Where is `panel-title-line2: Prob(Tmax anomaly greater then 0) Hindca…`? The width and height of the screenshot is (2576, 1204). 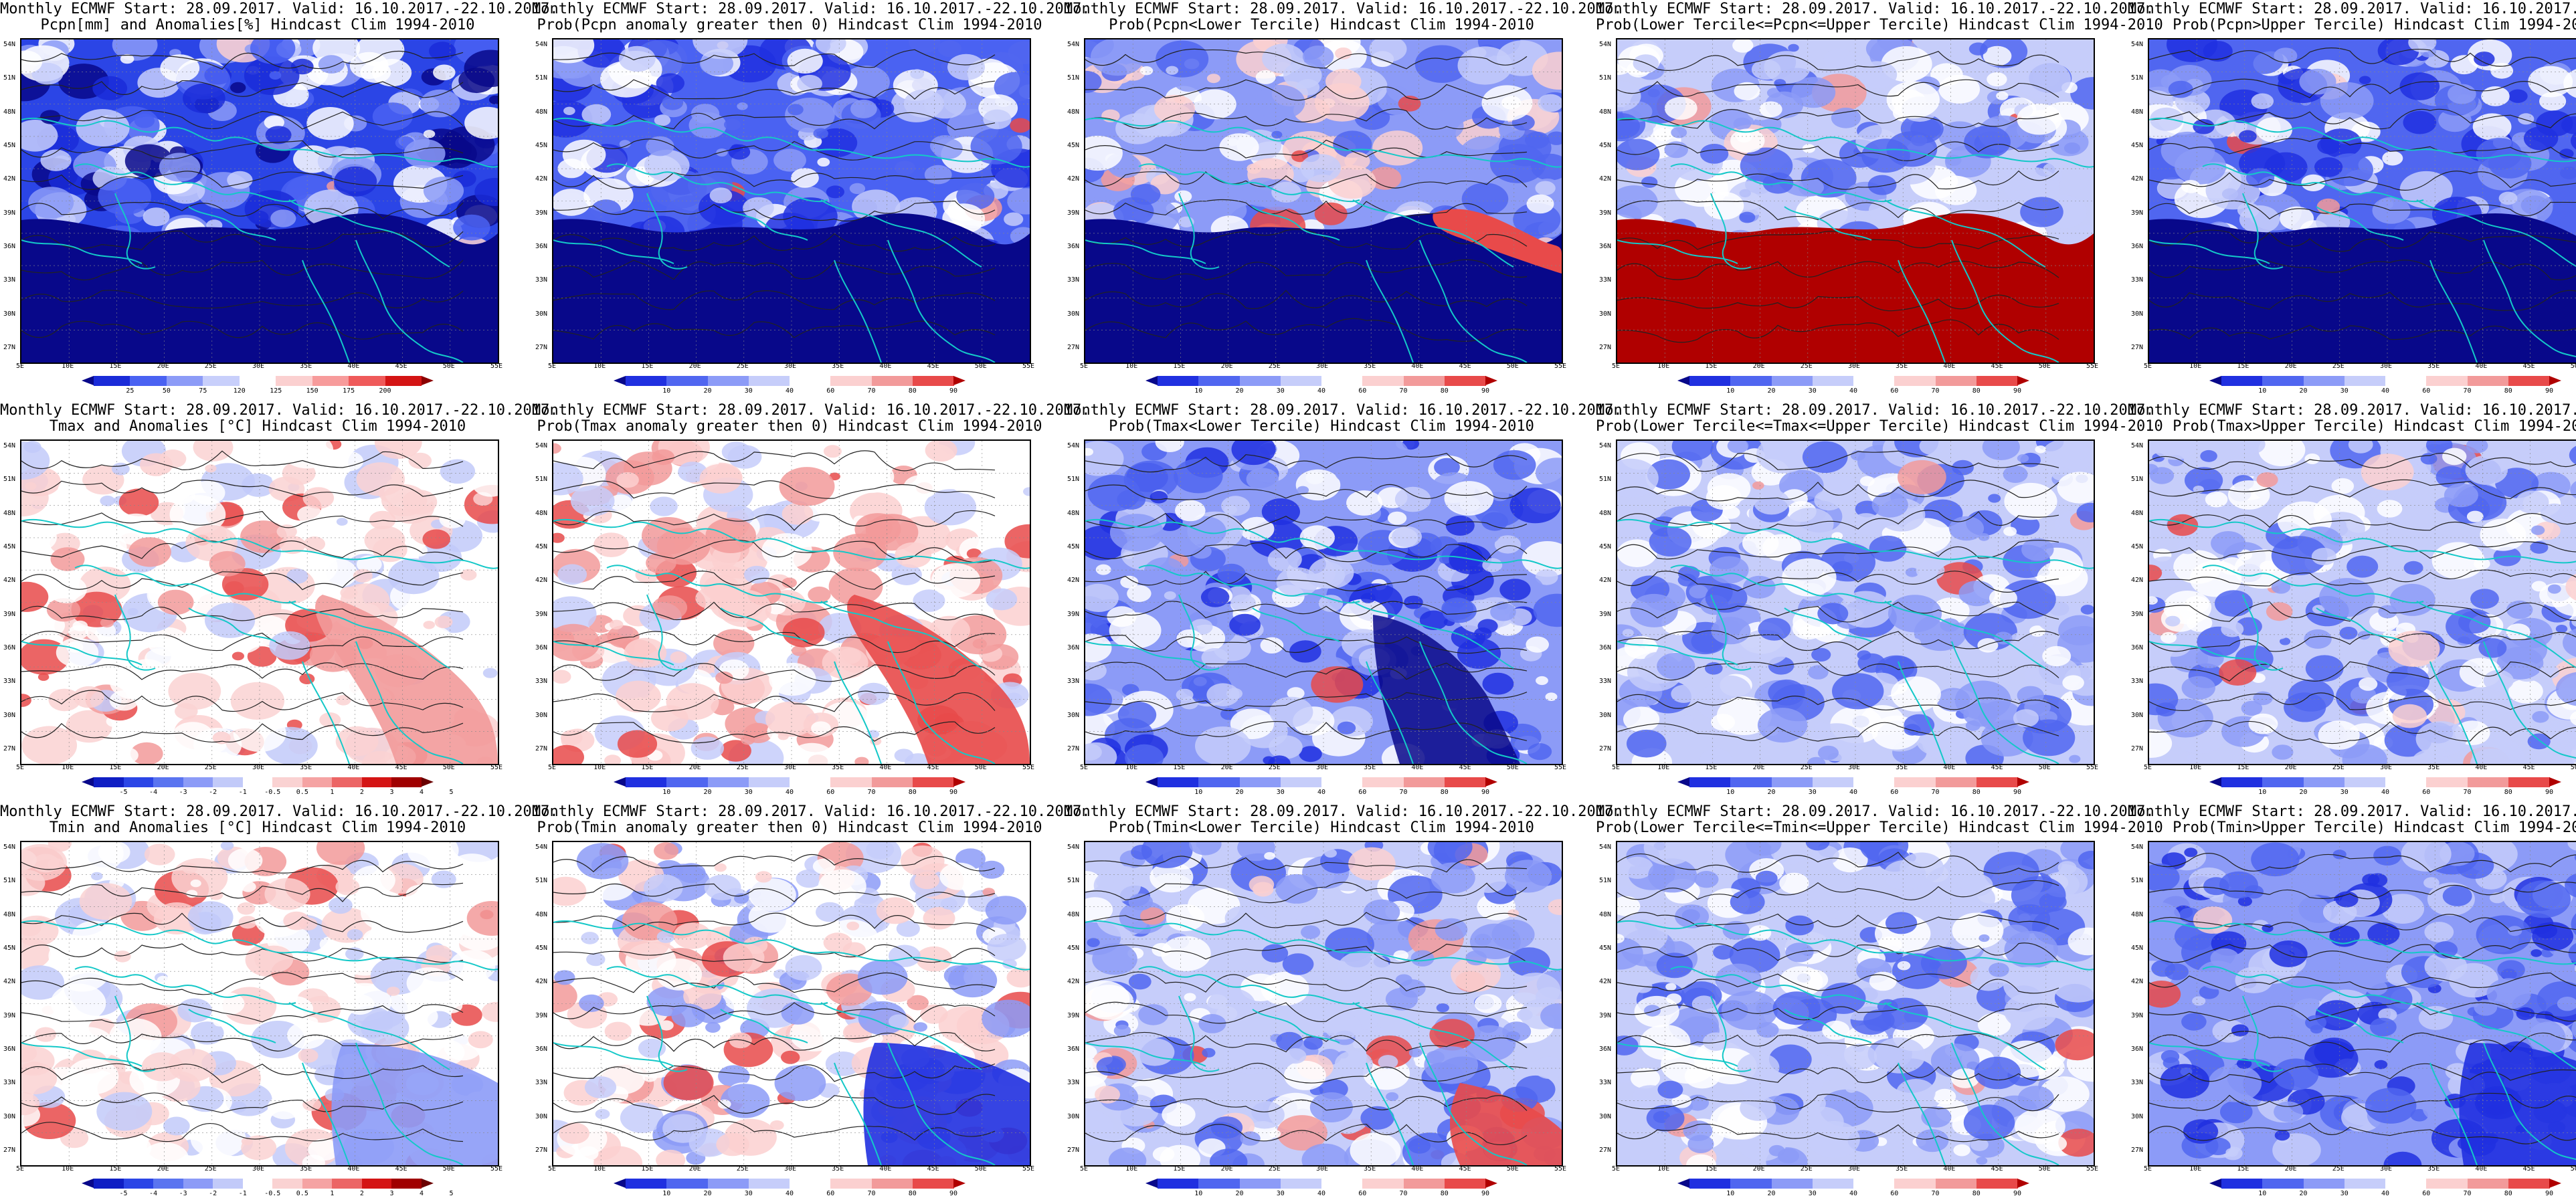 panel-title-line2: Prob(Tmax anomaly greater then 0) Hindca… is located at coordinates (789, 426).